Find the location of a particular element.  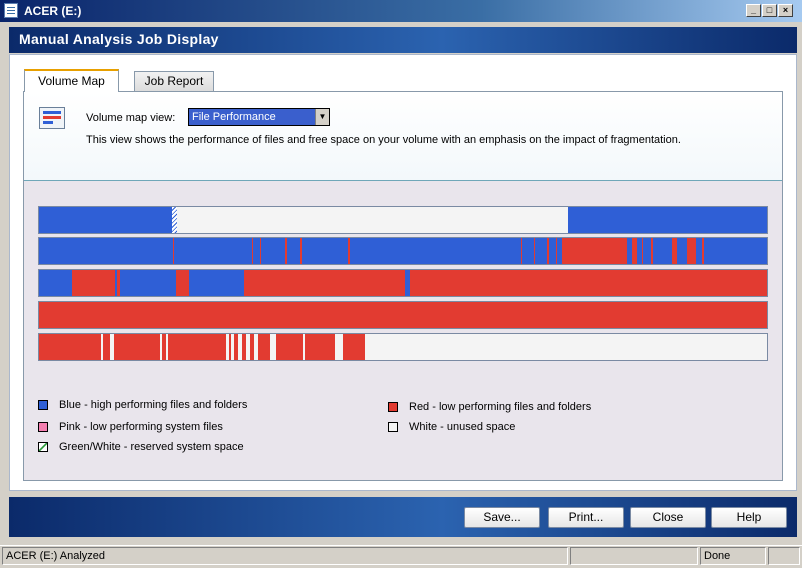

tab-job-report: Job Report is located at coordinates (174, 81).